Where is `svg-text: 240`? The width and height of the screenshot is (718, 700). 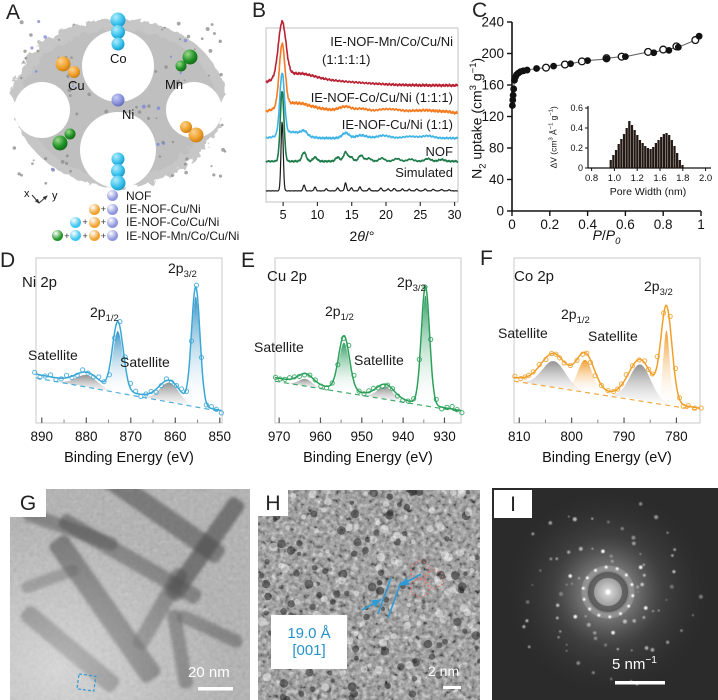
svg-text: 240 is located at coordinates (492, 22).